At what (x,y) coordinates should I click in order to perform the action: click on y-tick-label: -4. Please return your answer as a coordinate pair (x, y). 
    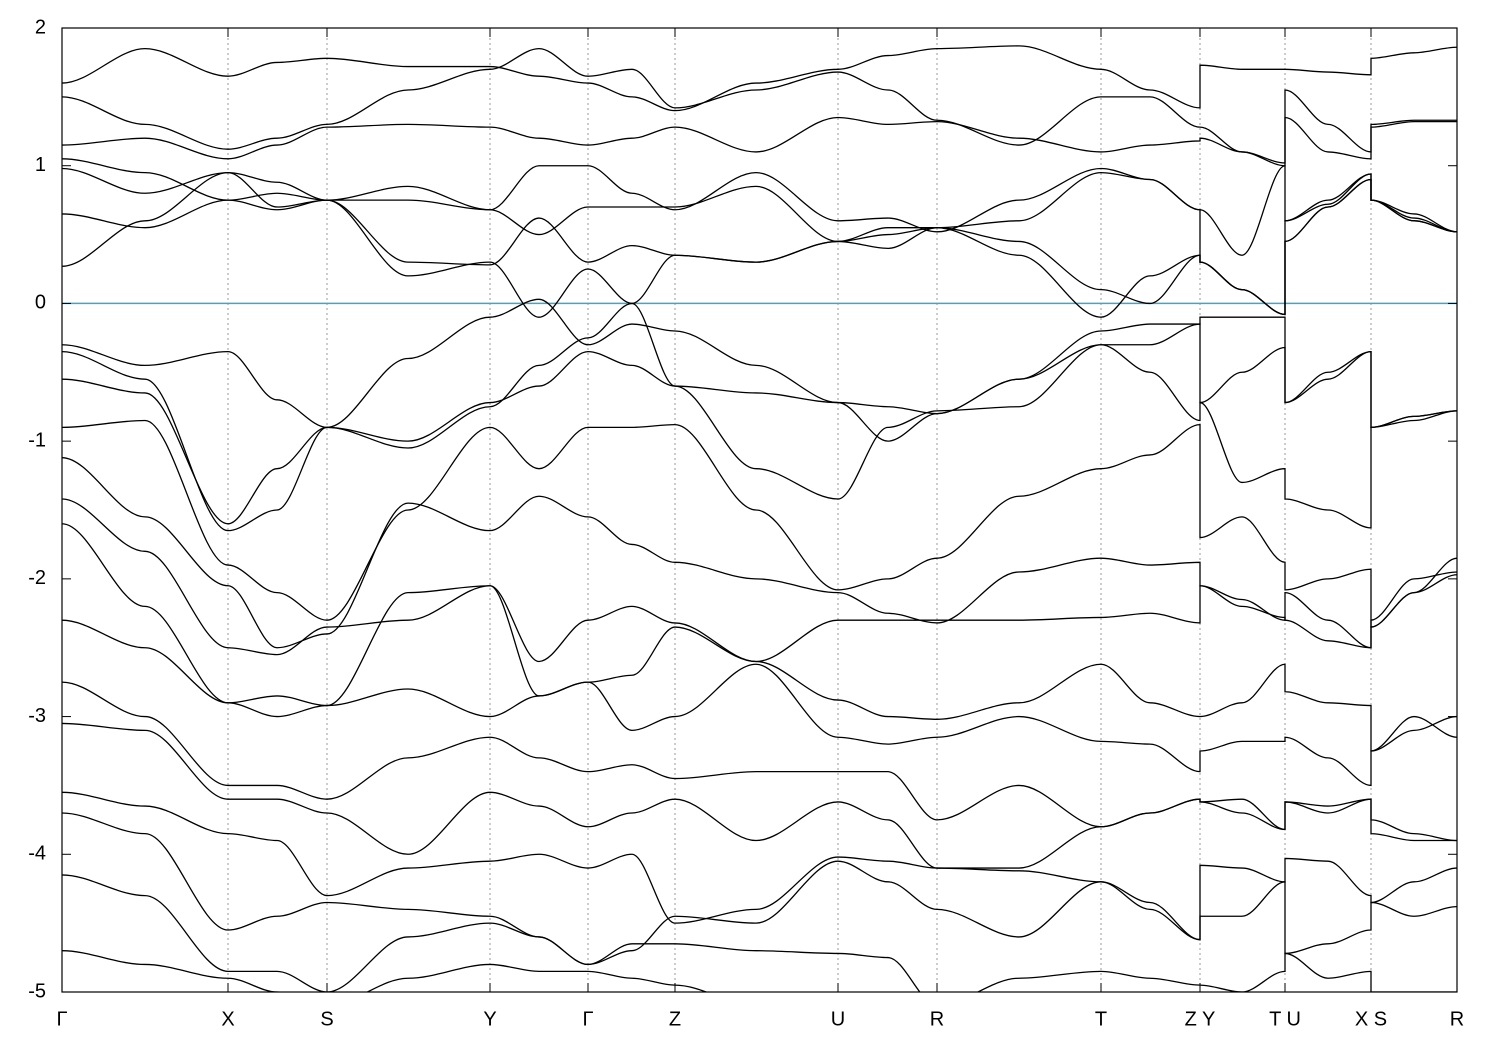
    Looking at the image, I should click on (37, 854).